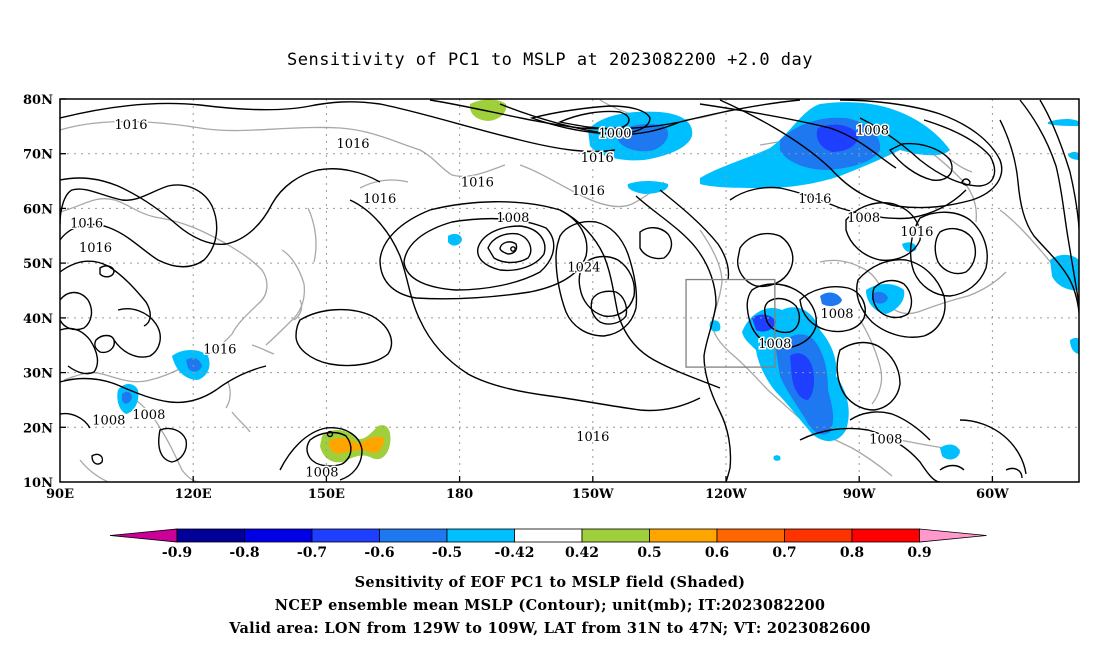 This screenshot has height=650, width=1100. What do you see at coordinates (38, 319) in the screenshot?
I see `lat-label-40n: 40N` at bounding box center [38, 319].